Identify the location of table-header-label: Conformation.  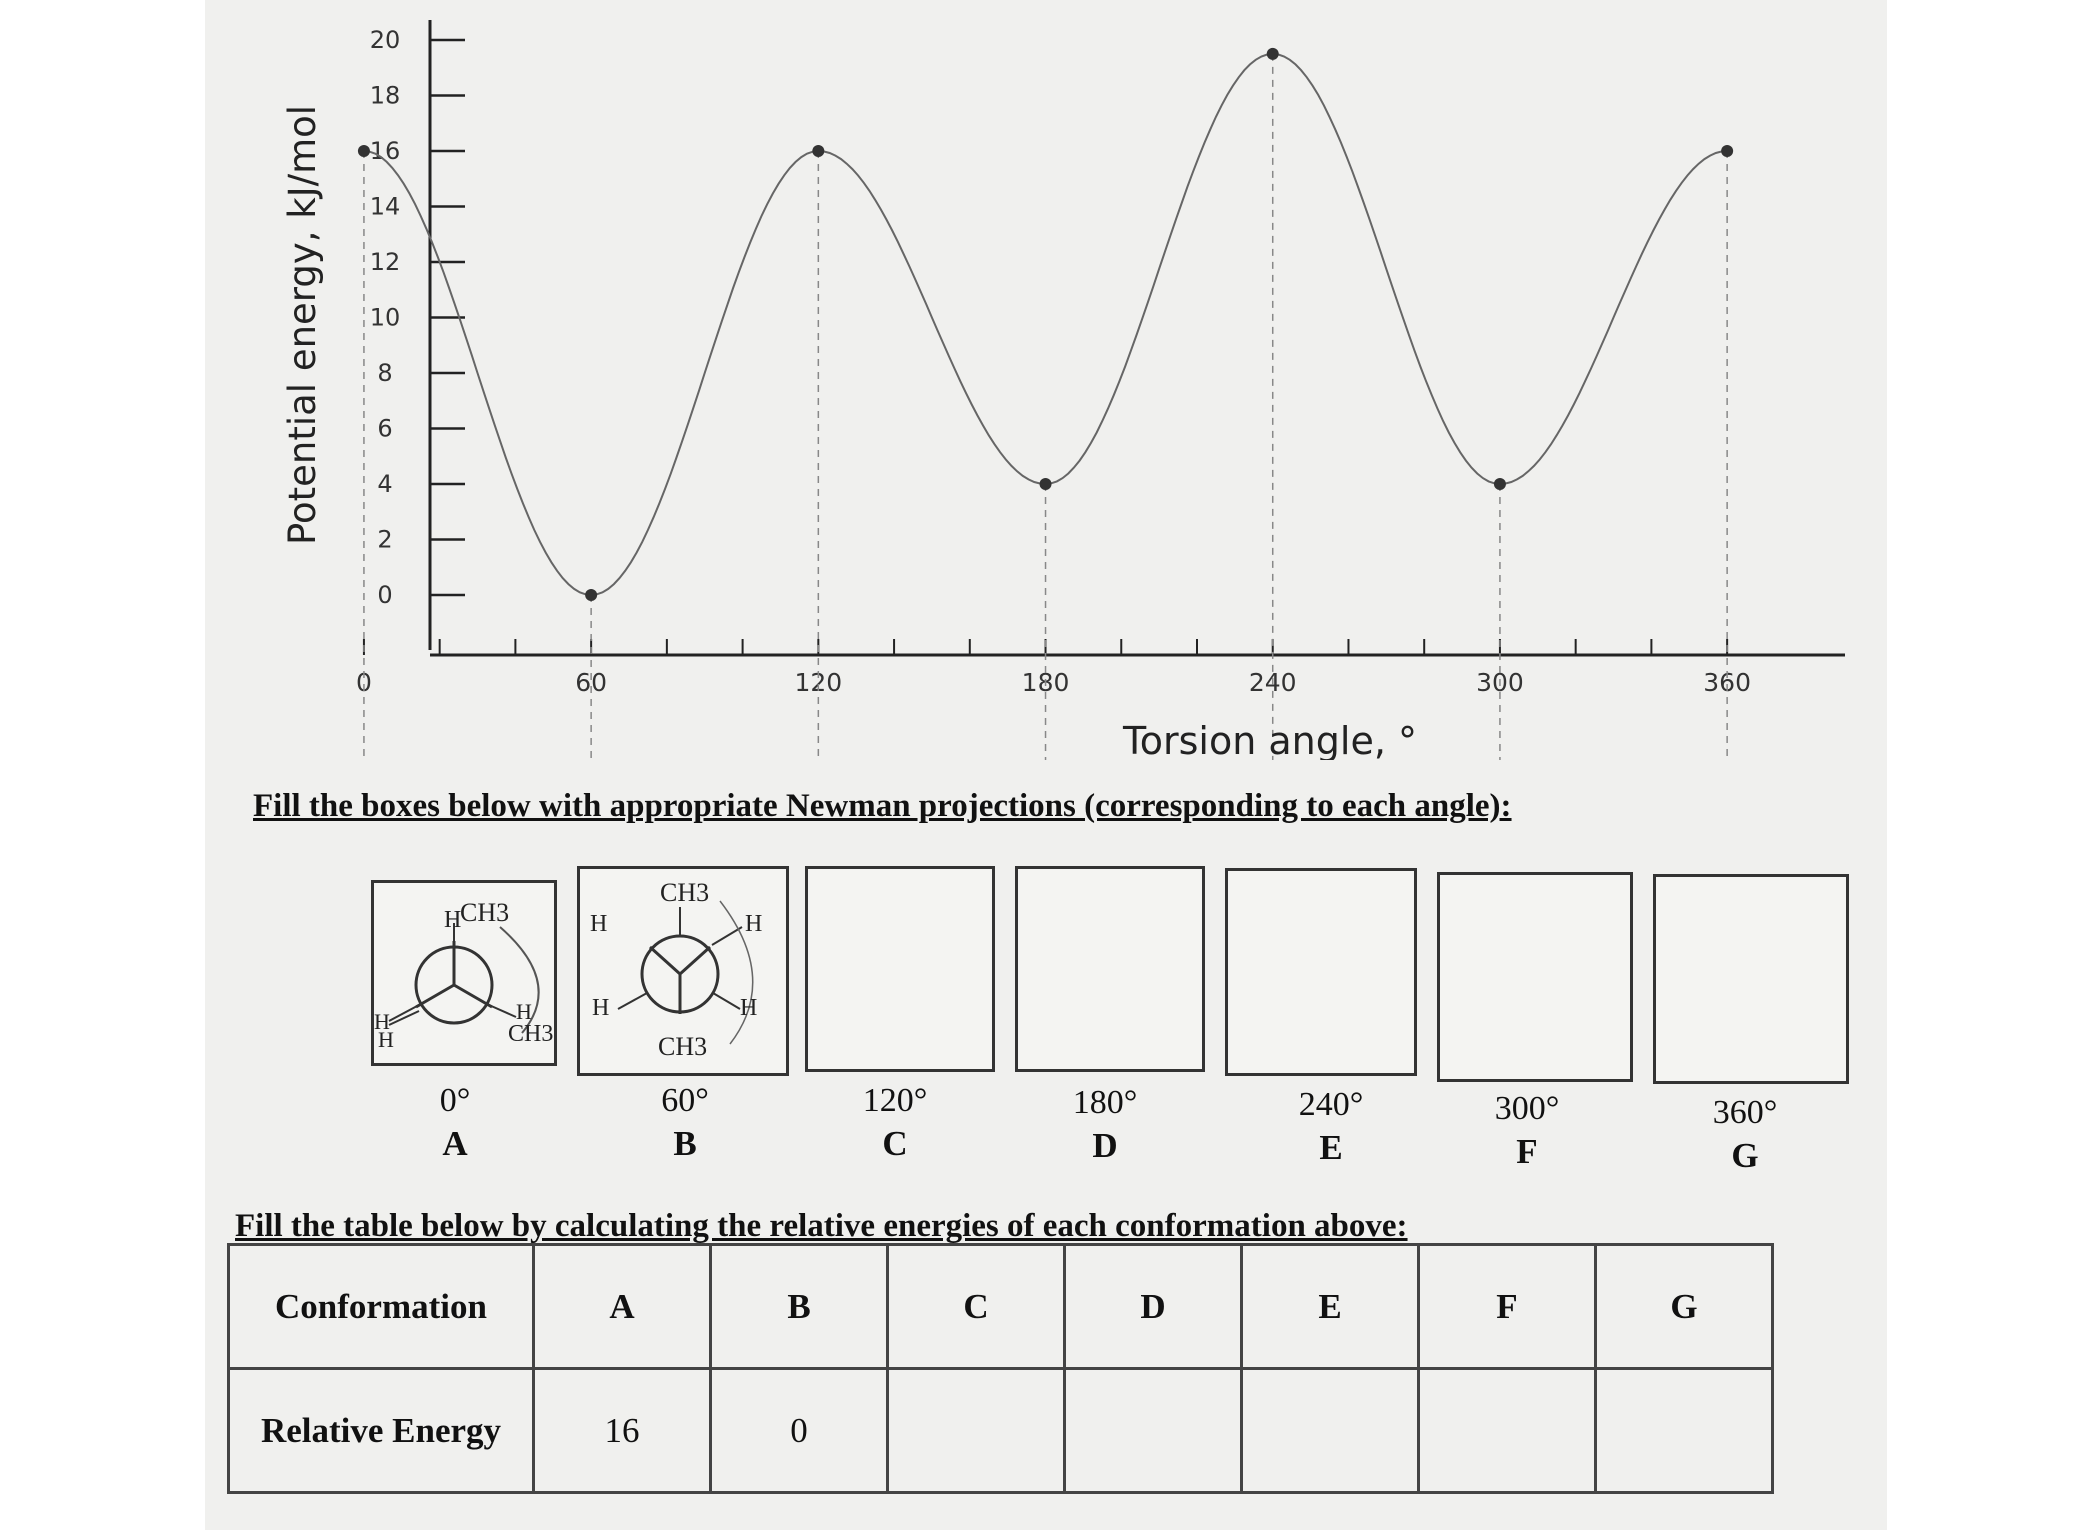
(381, 1306).